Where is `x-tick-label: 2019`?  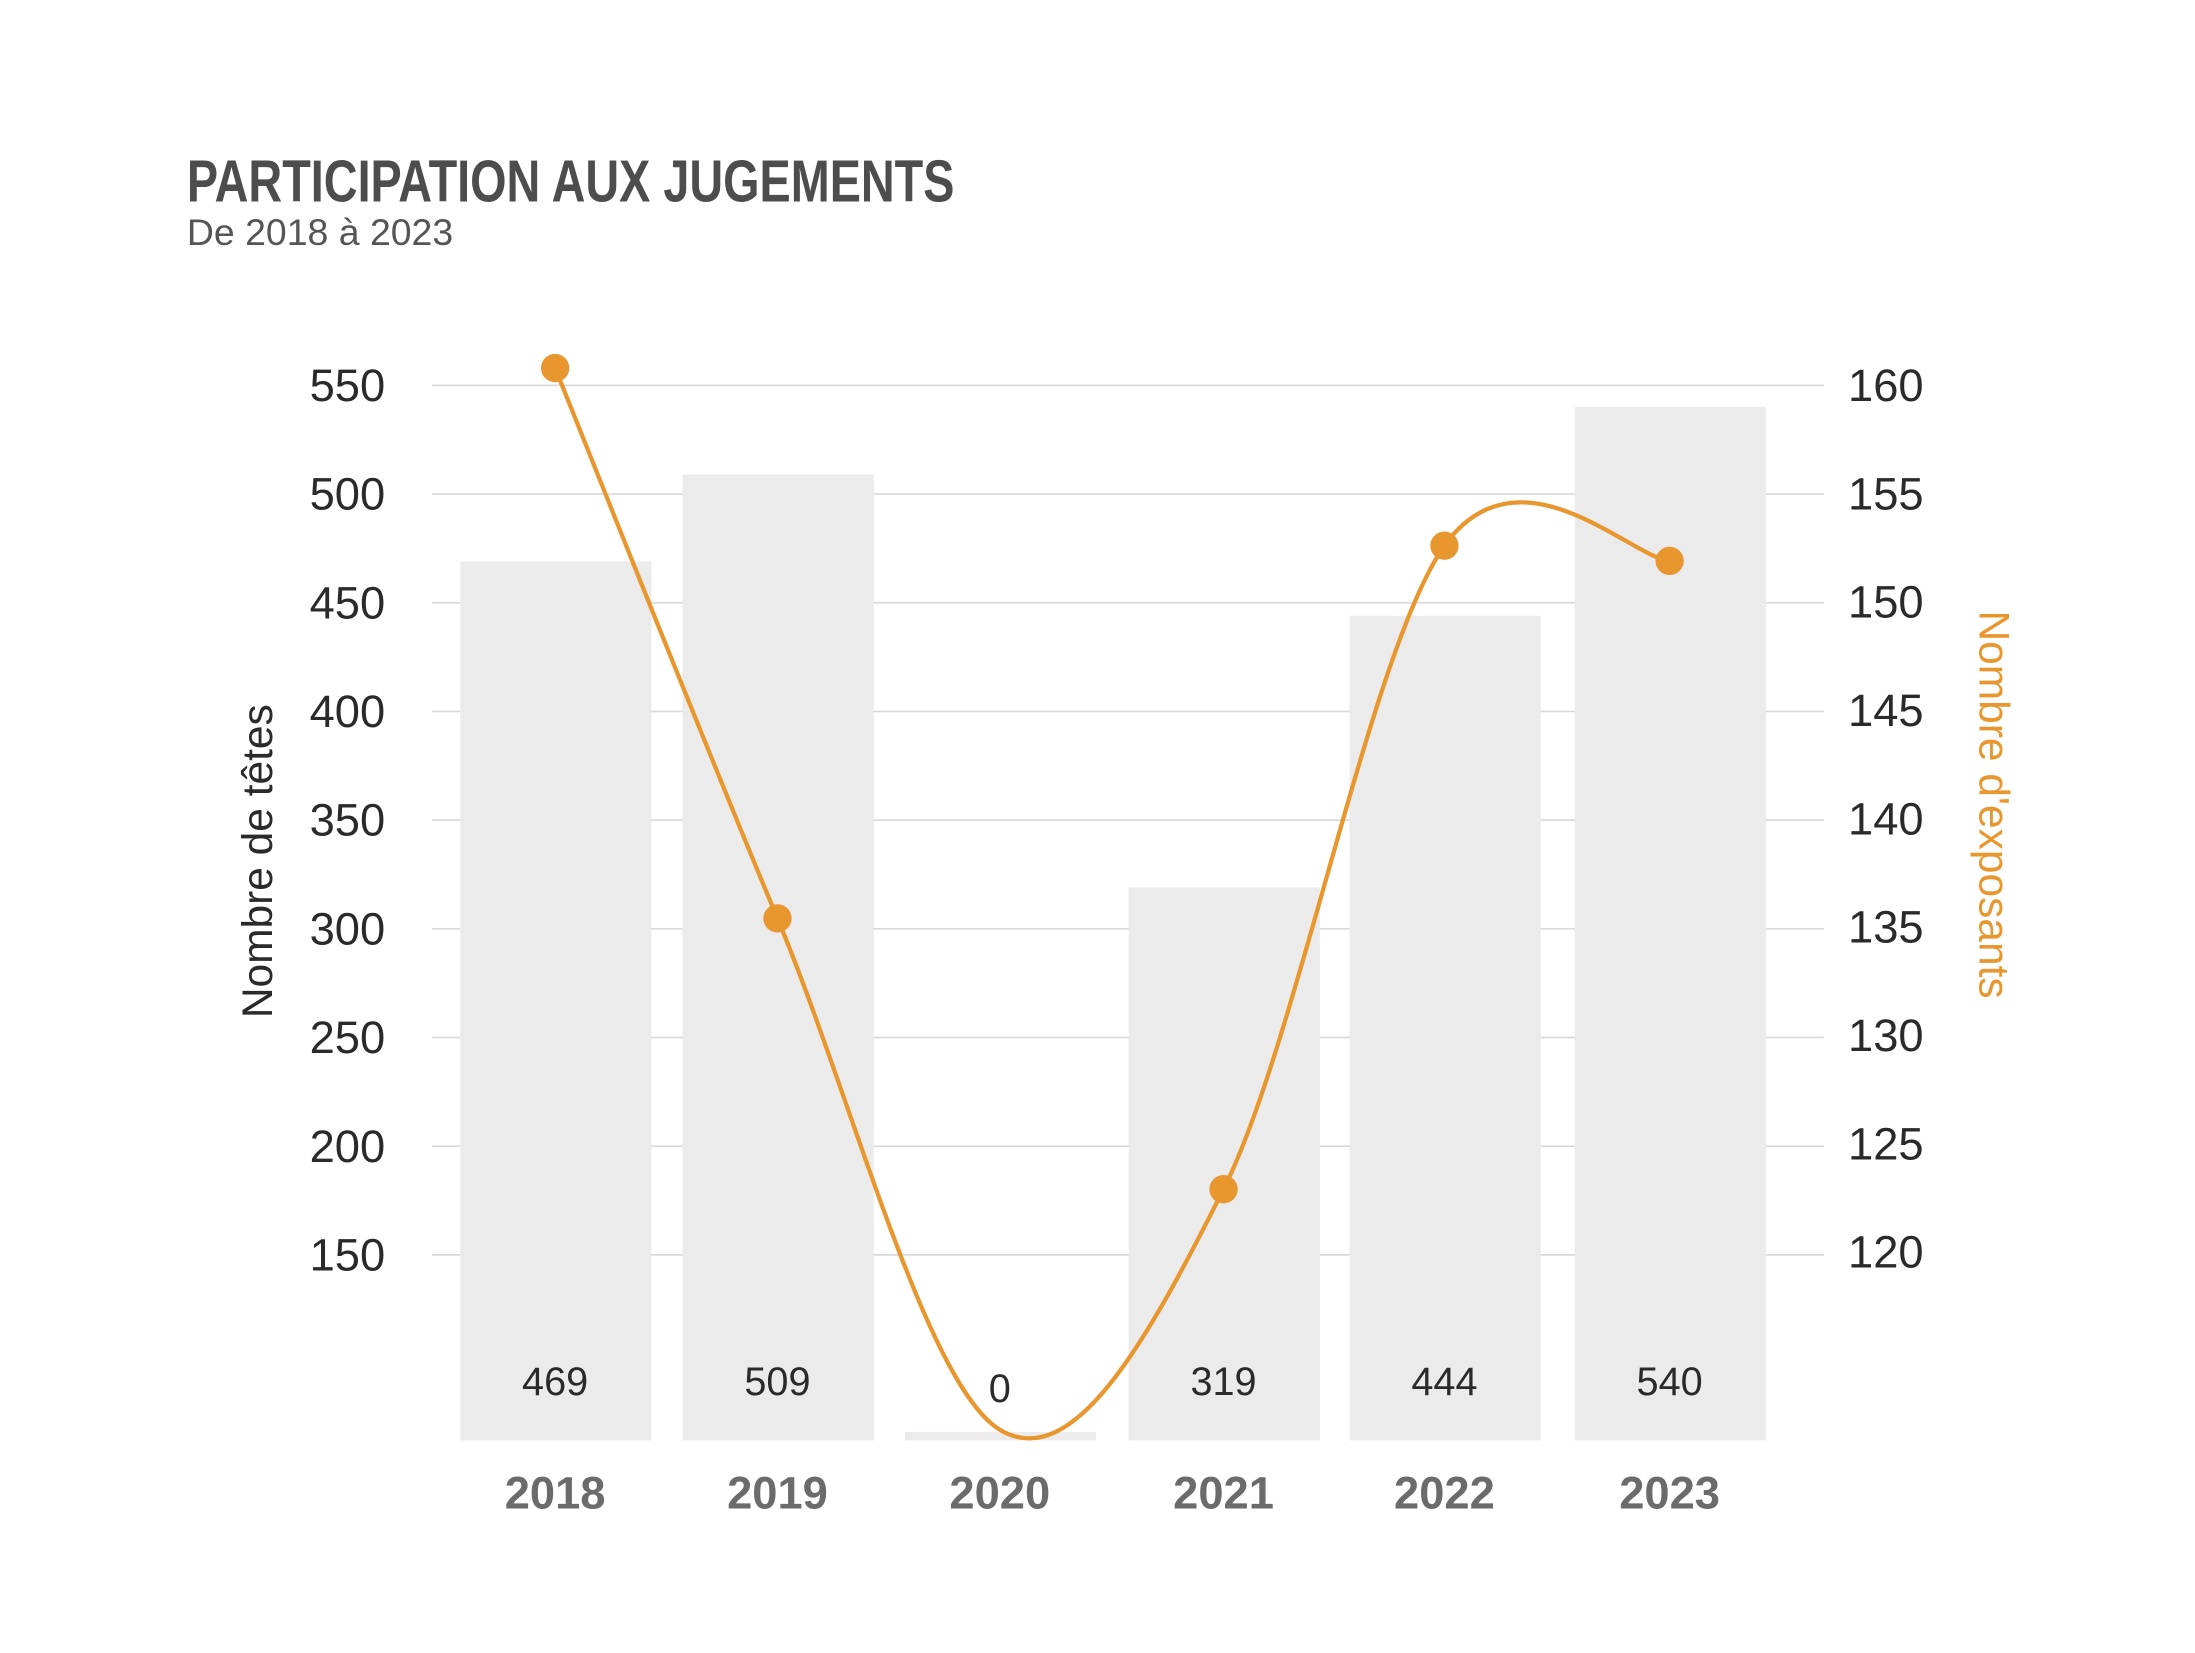
x-tick-label: 2019 is located at coordinates (777, 1492).